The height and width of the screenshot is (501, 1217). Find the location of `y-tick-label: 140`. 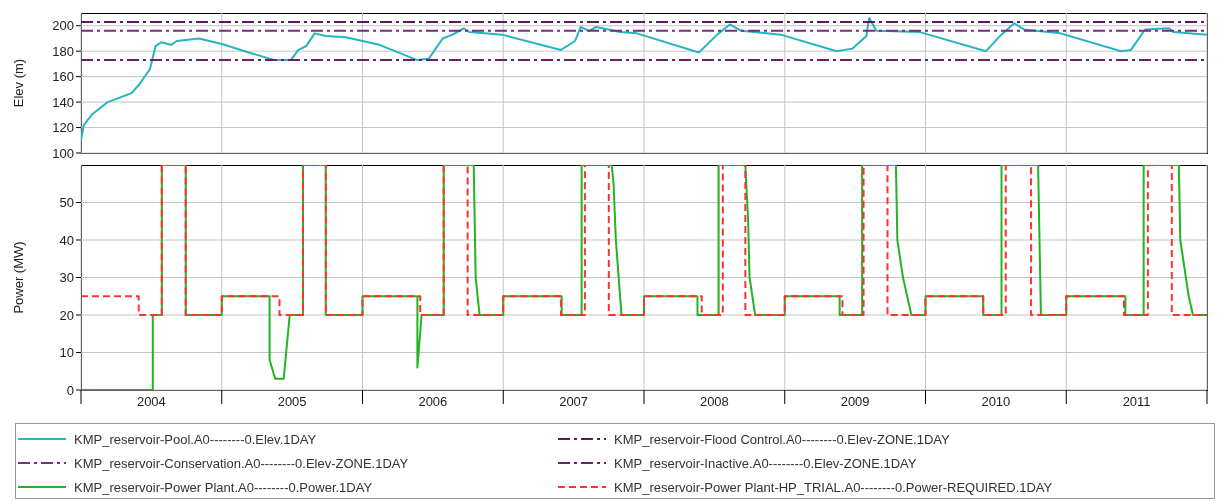

y-tick-label: 140 is located at coordinates (63, 102).